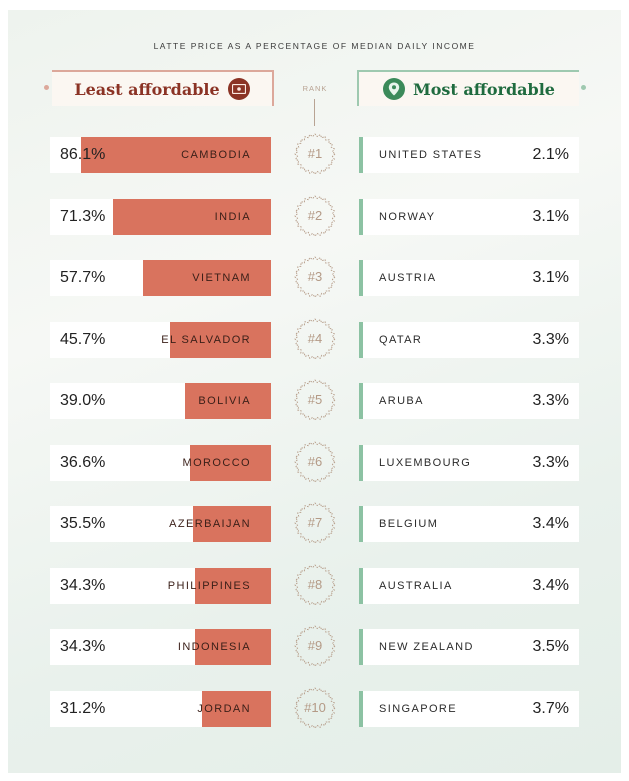 This screenshot has width=629, height=781. I want to click on most-affordable-header: Most affordable, so click(468, 88).